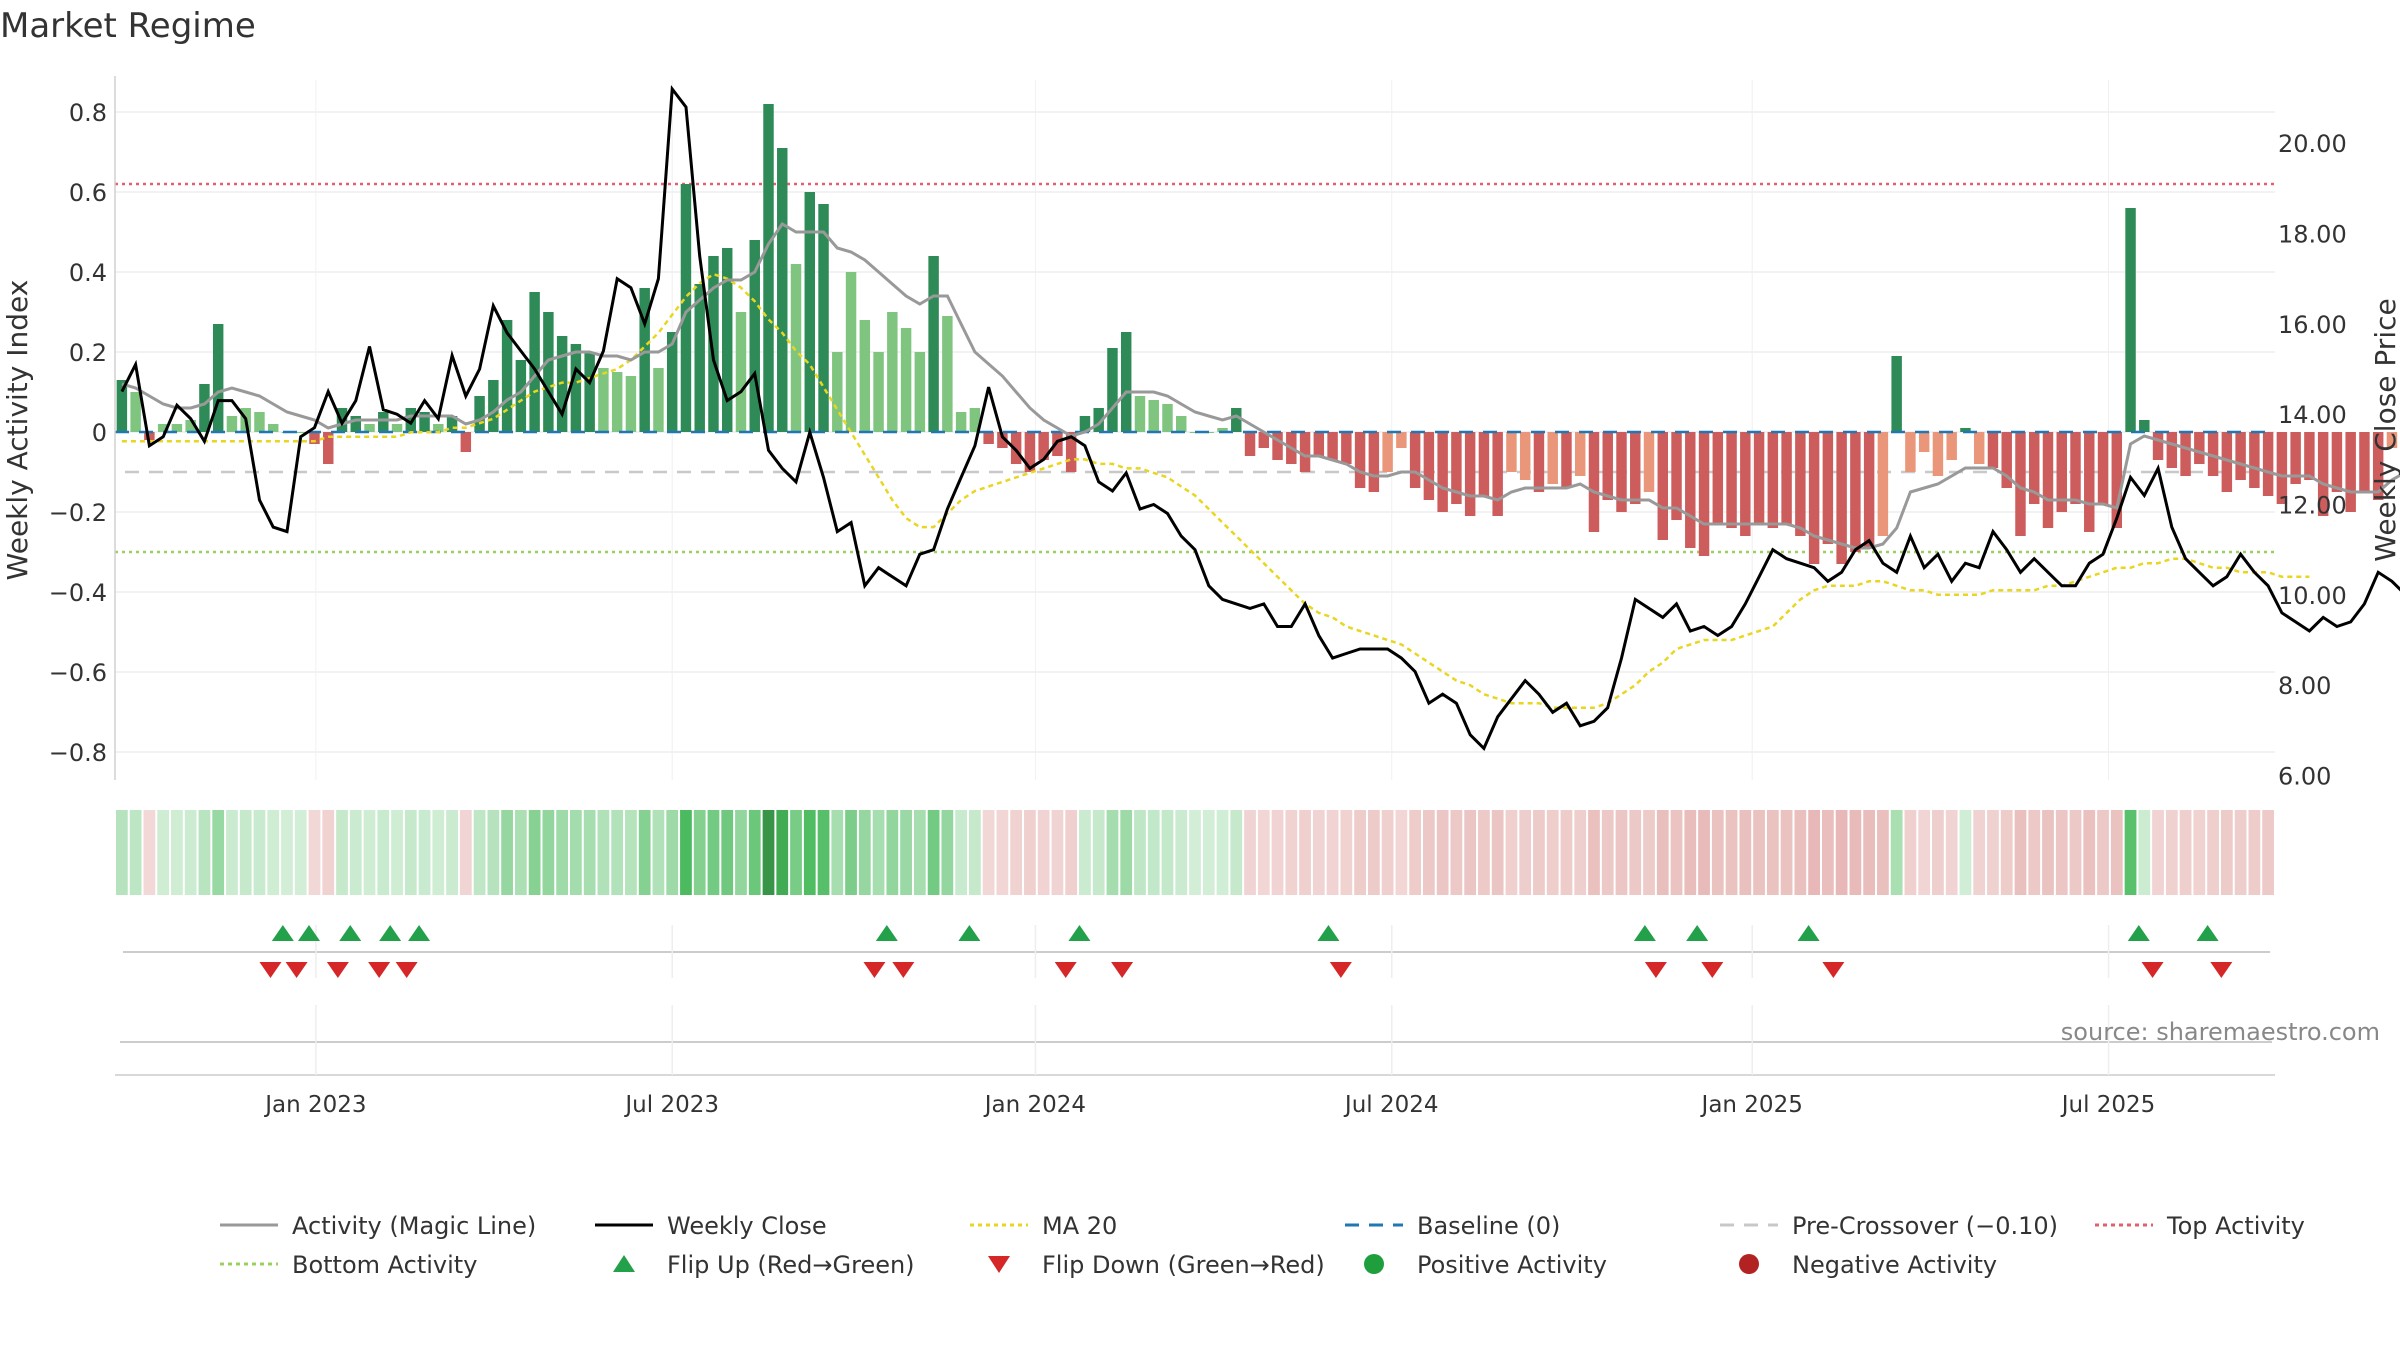 The width and height of the screenshot is (2400, 1350). I want to click on y-tick-label: 0.2, so click(88, 353).